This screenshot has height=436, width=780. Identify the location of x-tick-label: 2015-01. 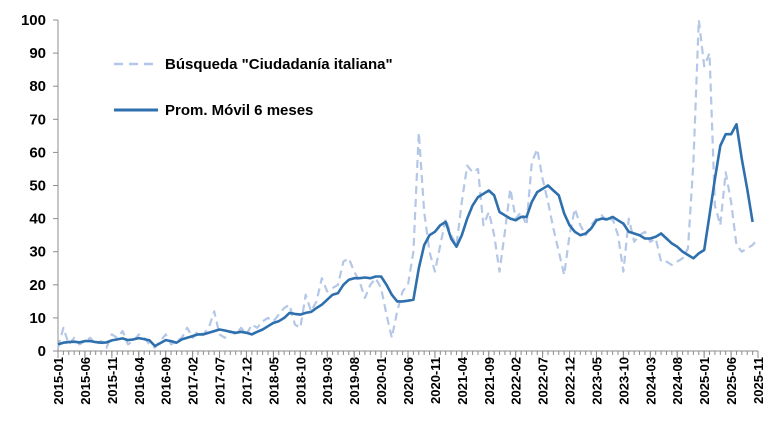
(58, 381).